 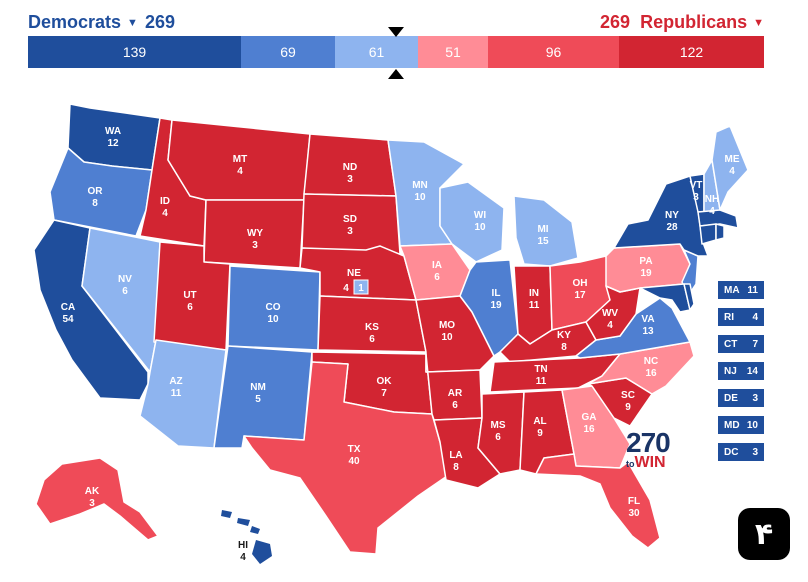 I want to click on label-UT-ev: 6, so click(x=190, y=307).